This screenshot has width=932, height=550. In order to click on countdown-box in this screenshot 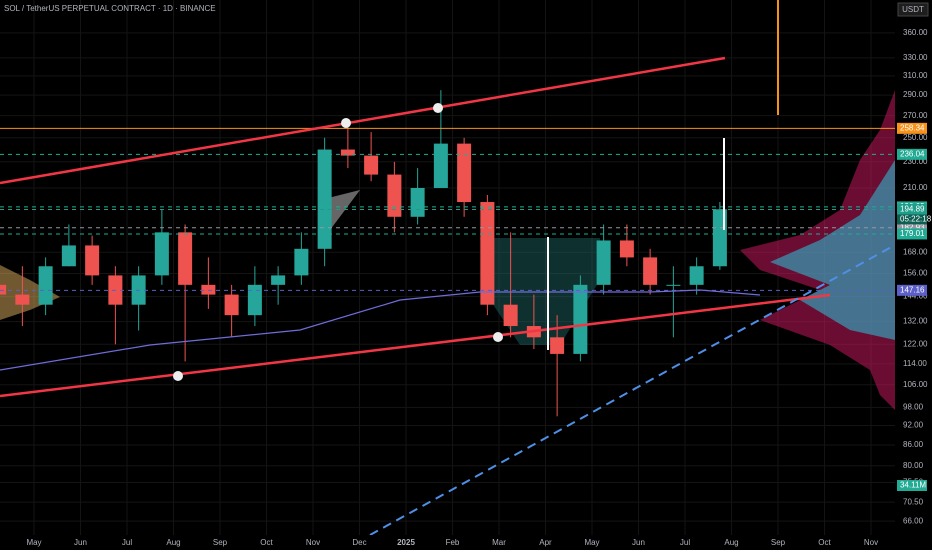, I will do `click(912, 219)`.